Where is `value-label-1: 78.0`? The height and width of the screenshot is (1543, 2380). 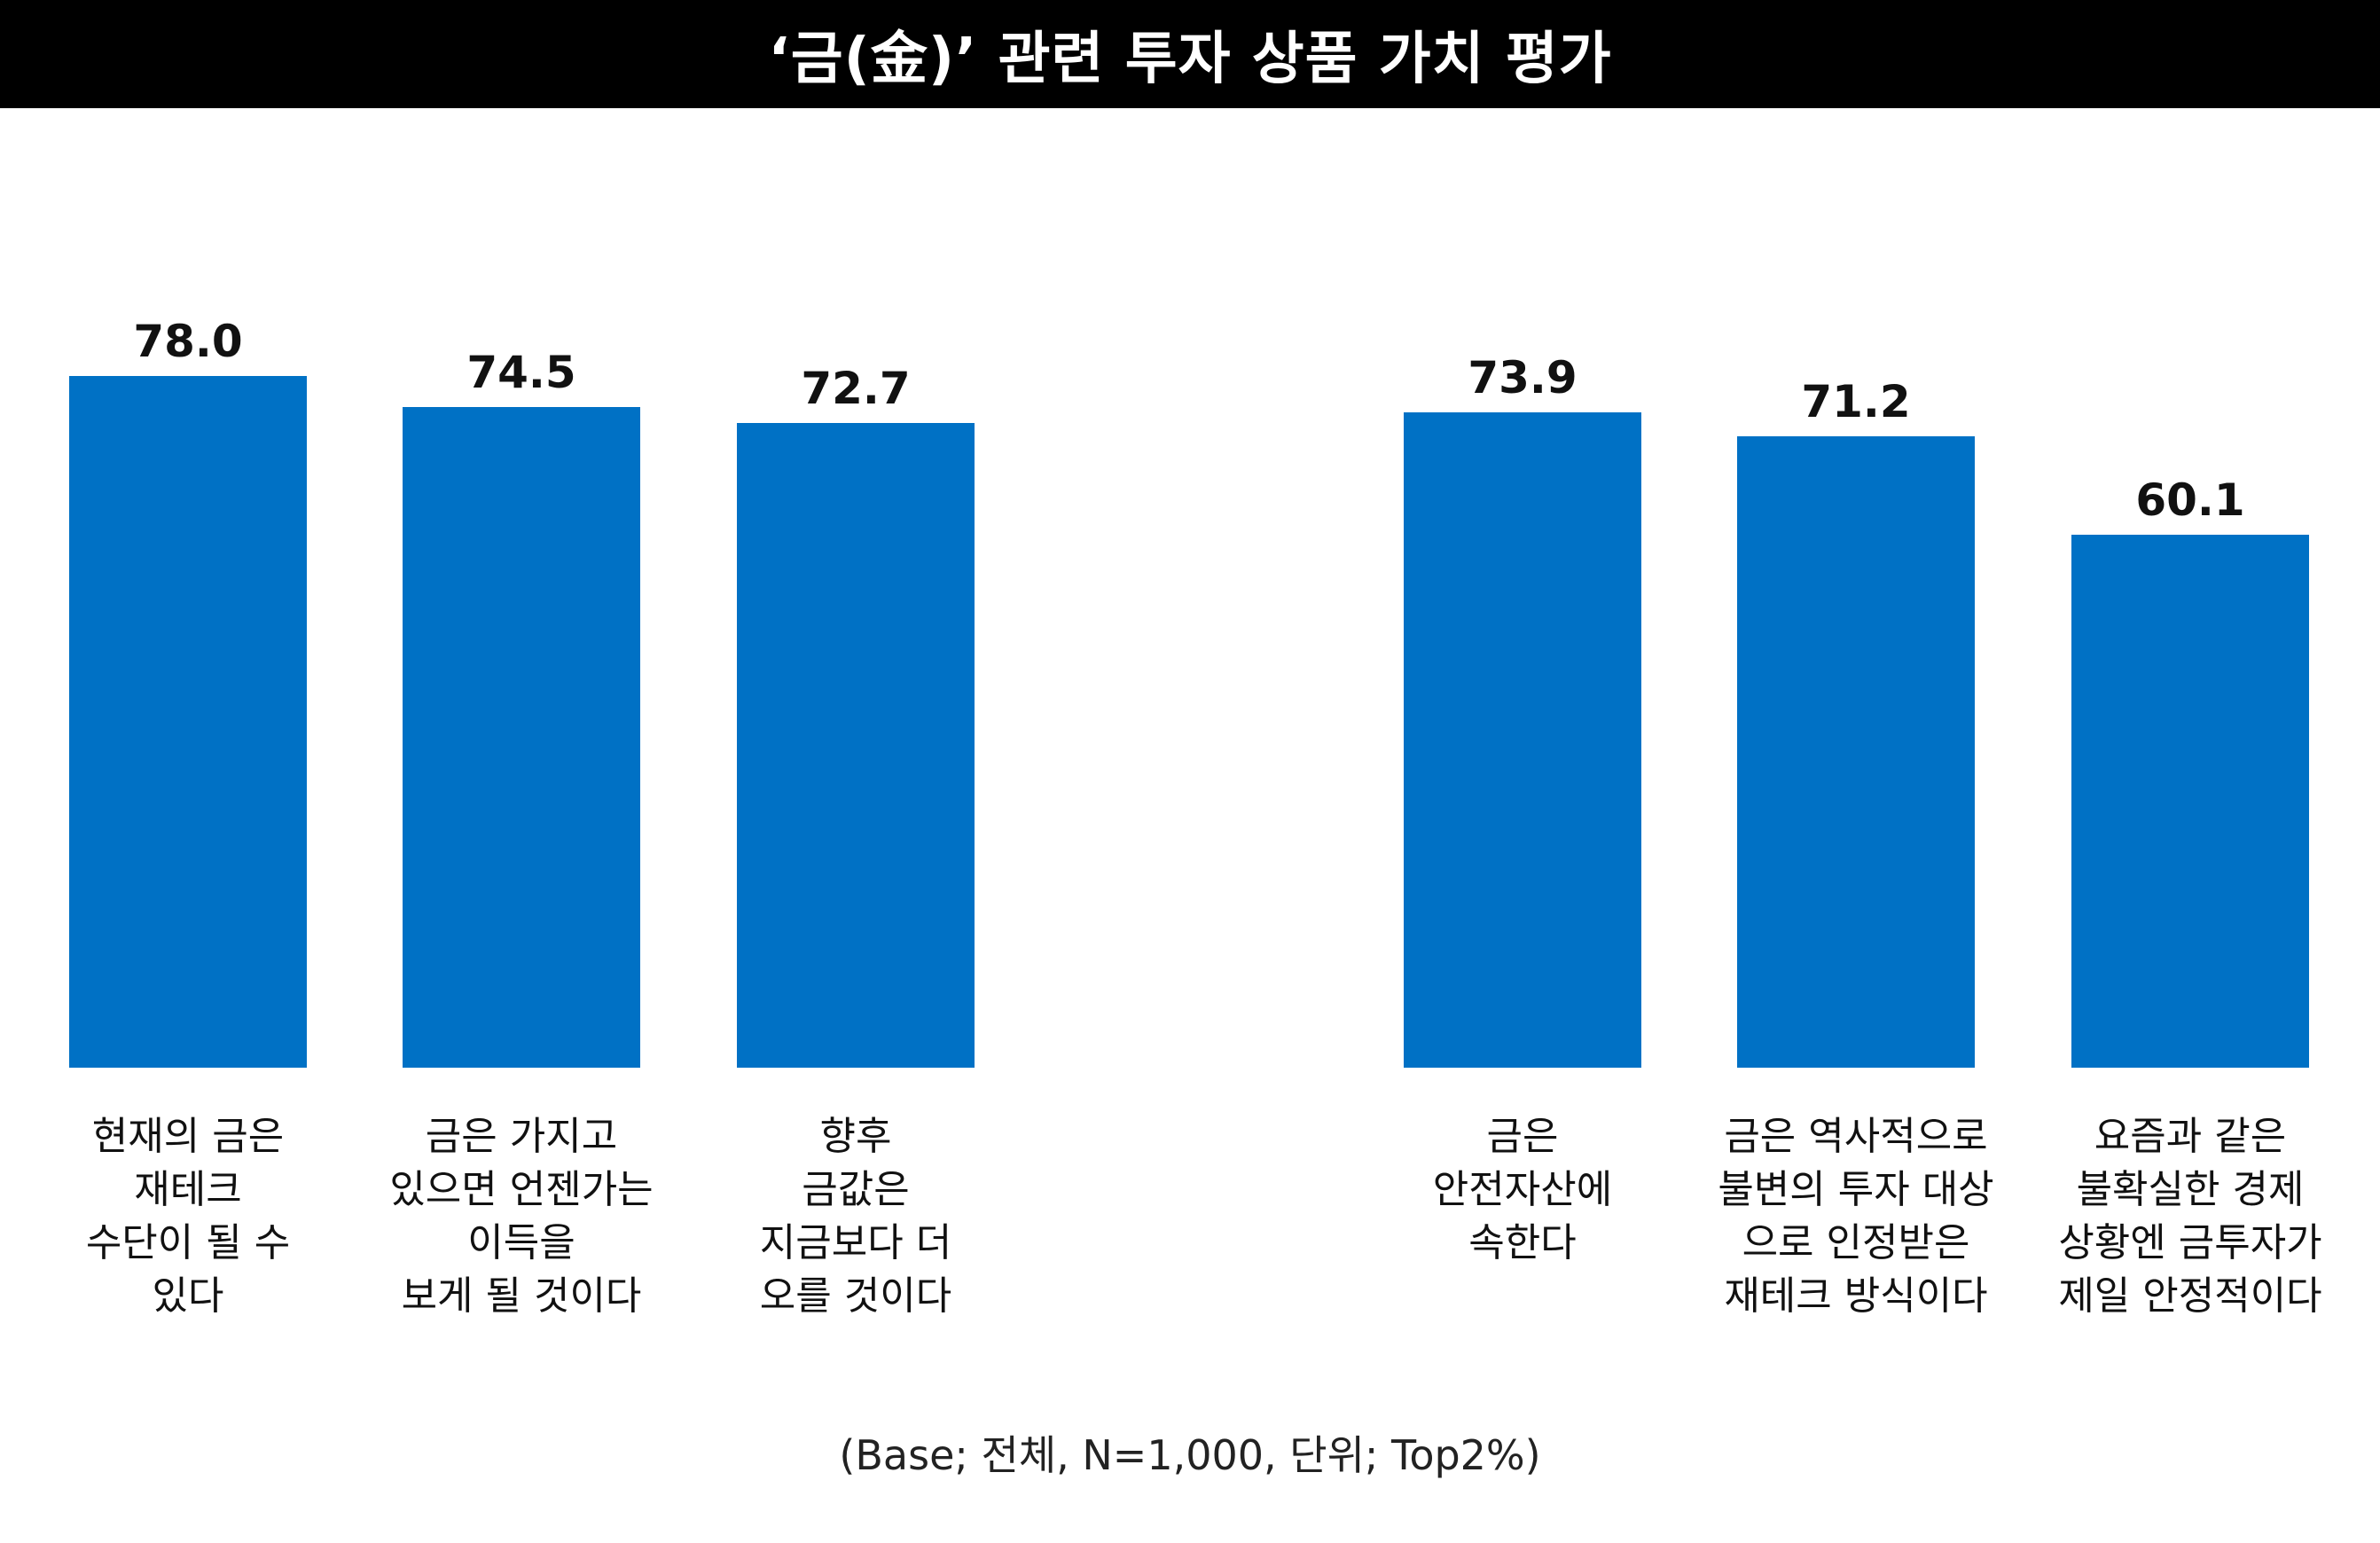 value-label-1: 78.0 is located at coordinates (187, 341).